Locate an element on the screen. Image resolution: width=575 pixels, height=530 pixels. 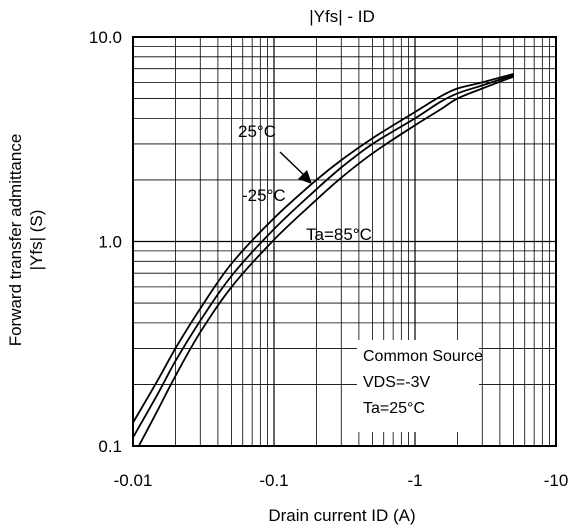
x-tick-label: -10 is located at coordinates (556, 480).